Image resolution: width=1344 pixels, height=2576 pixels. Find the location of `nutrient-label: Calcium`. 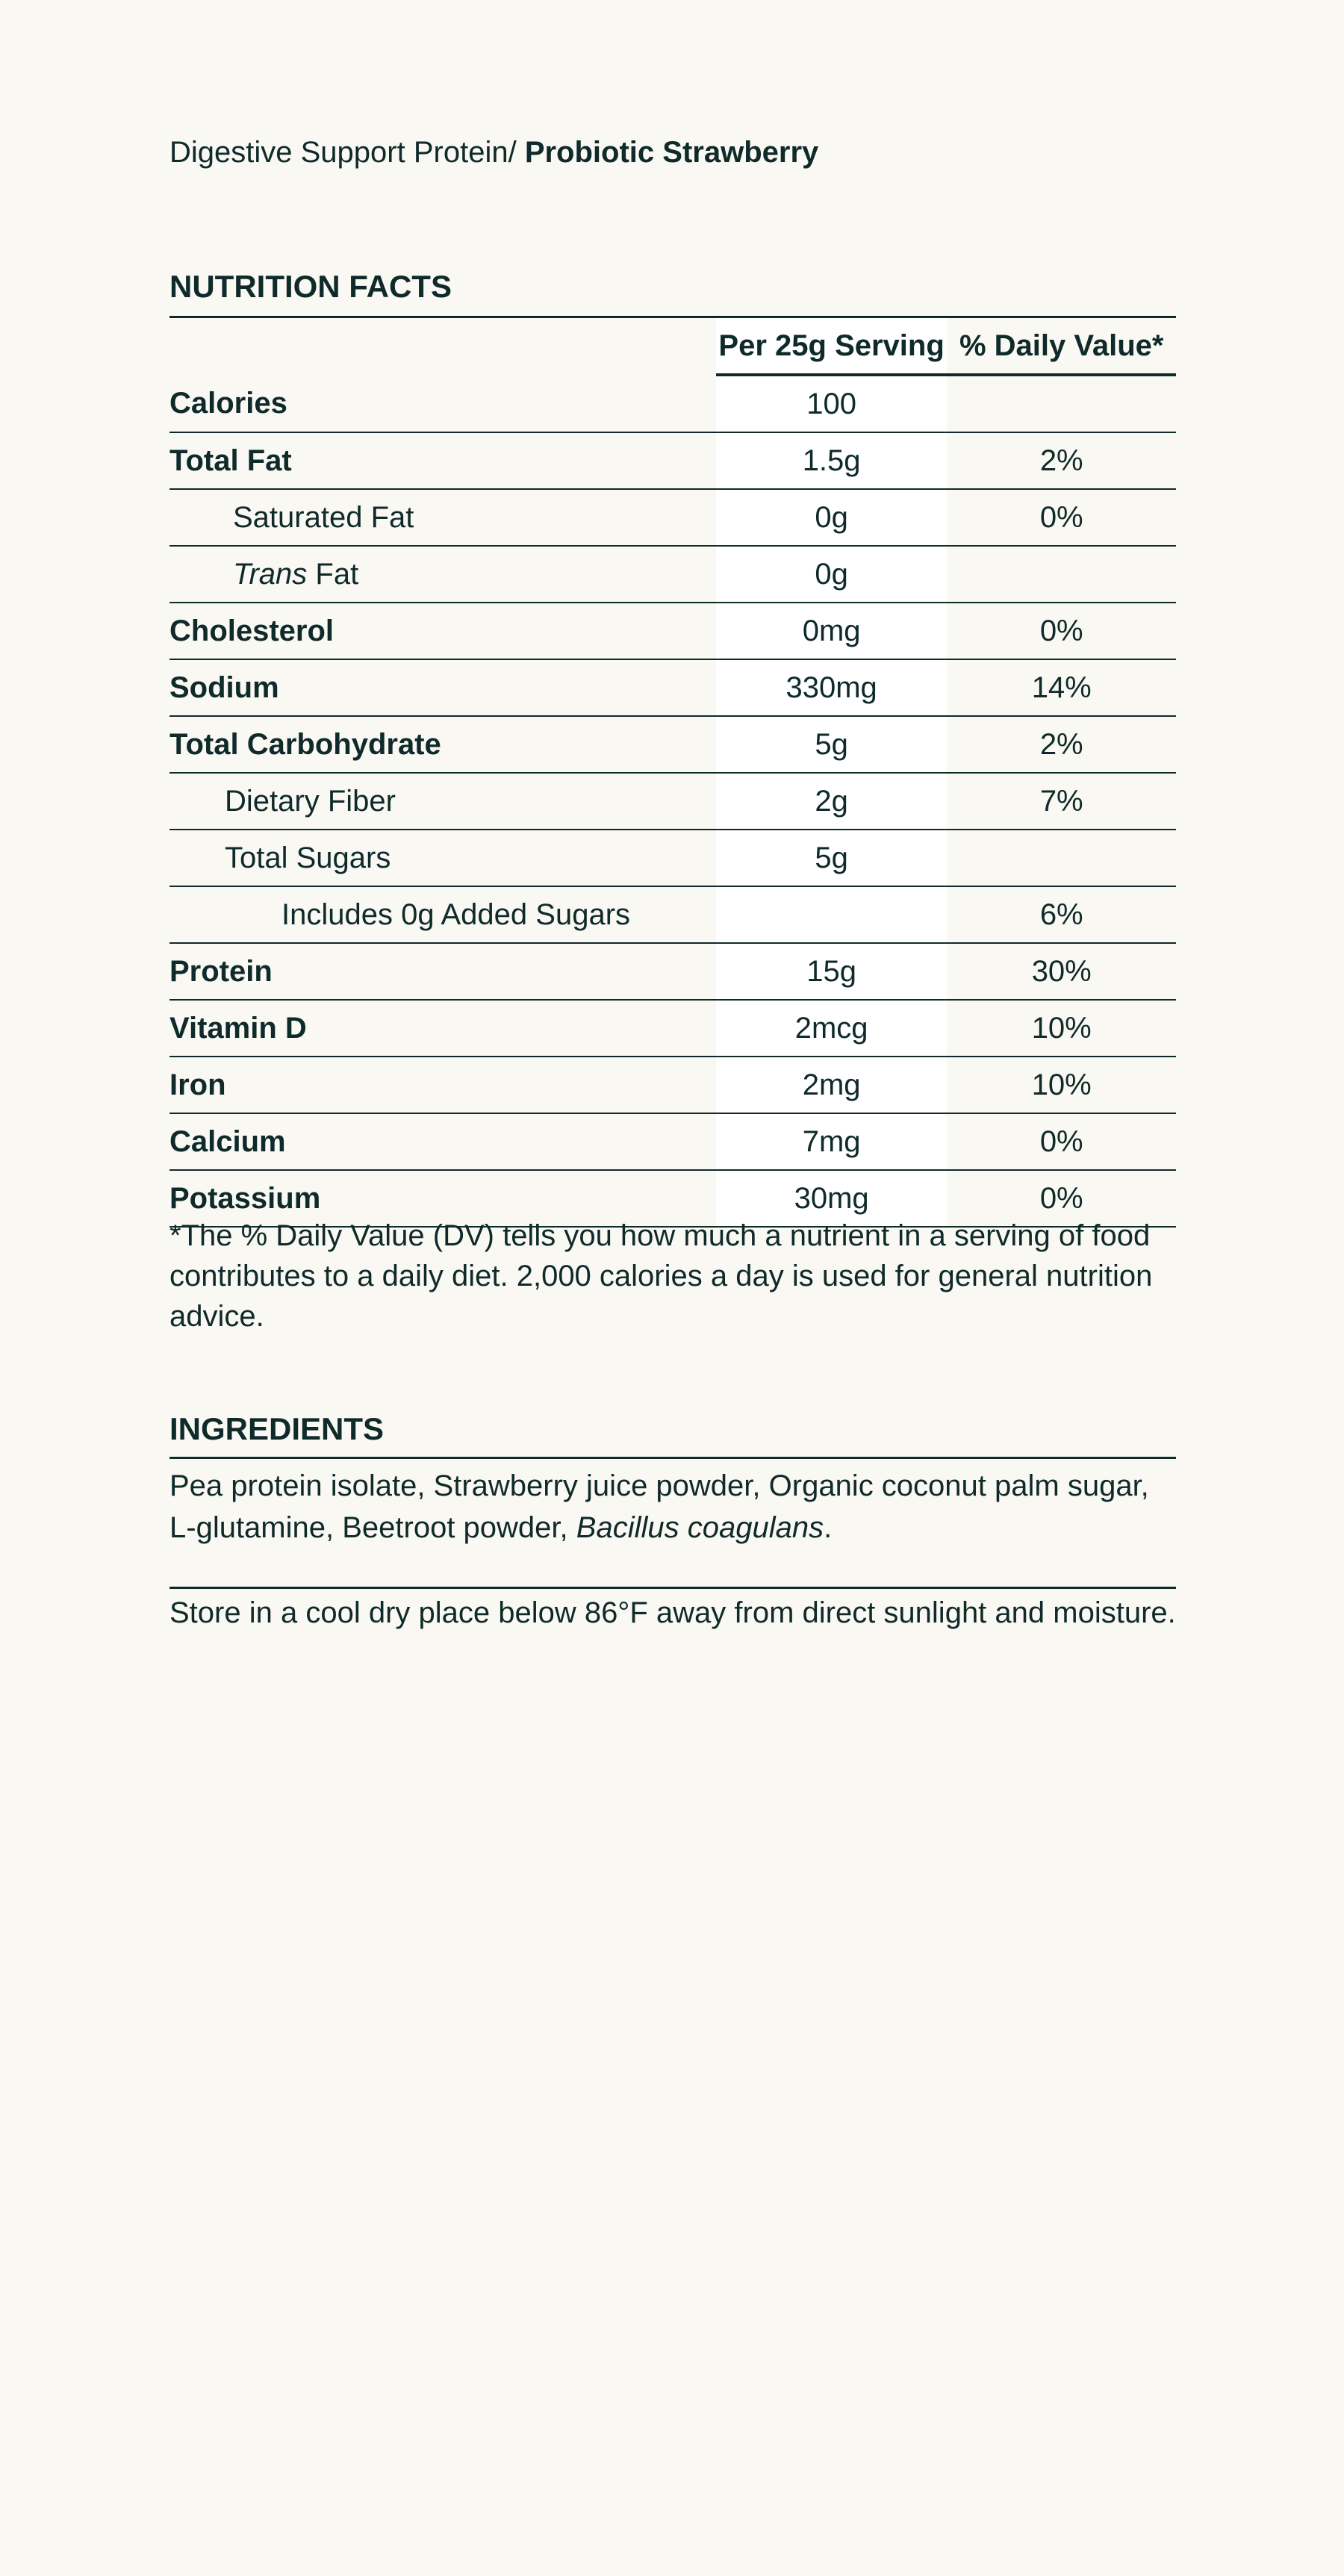

nutrient-label: Calcium is located at coordinates (442, 1142).